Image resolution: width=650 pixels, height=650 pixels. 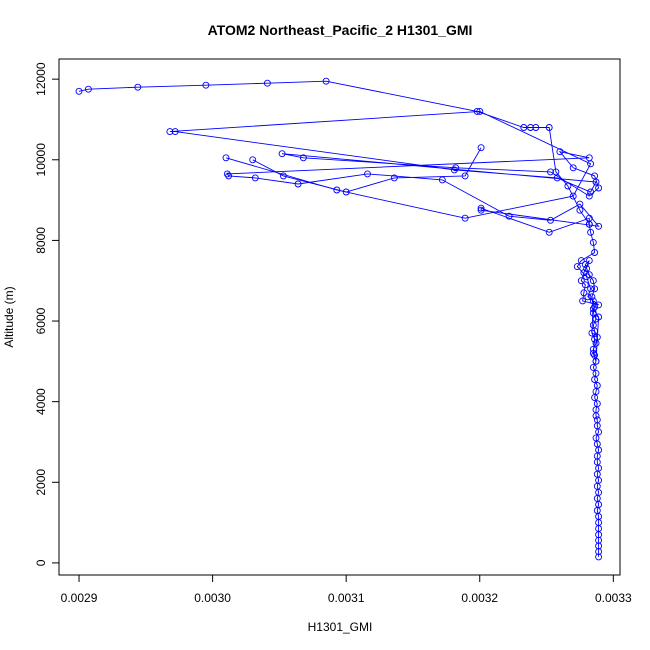 What do you see at coordinates (41, 160) in the screenshot?
I see `y-tick-label: 10000` at bounding box center [41, 160].